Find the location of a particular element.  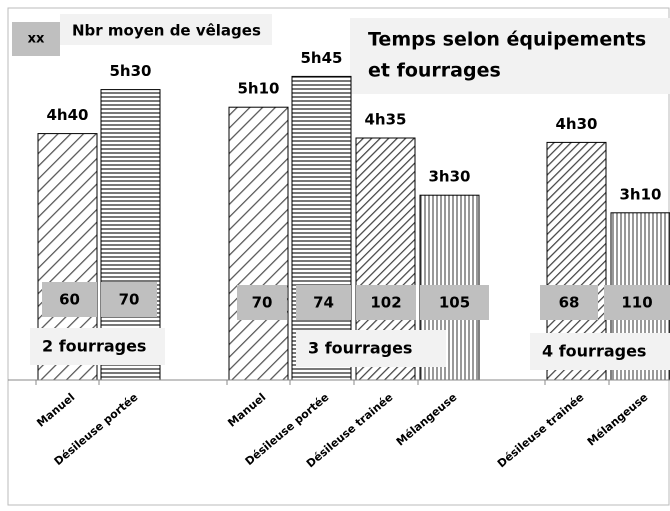

count-label: 105 is located at coordinates (454, 303).